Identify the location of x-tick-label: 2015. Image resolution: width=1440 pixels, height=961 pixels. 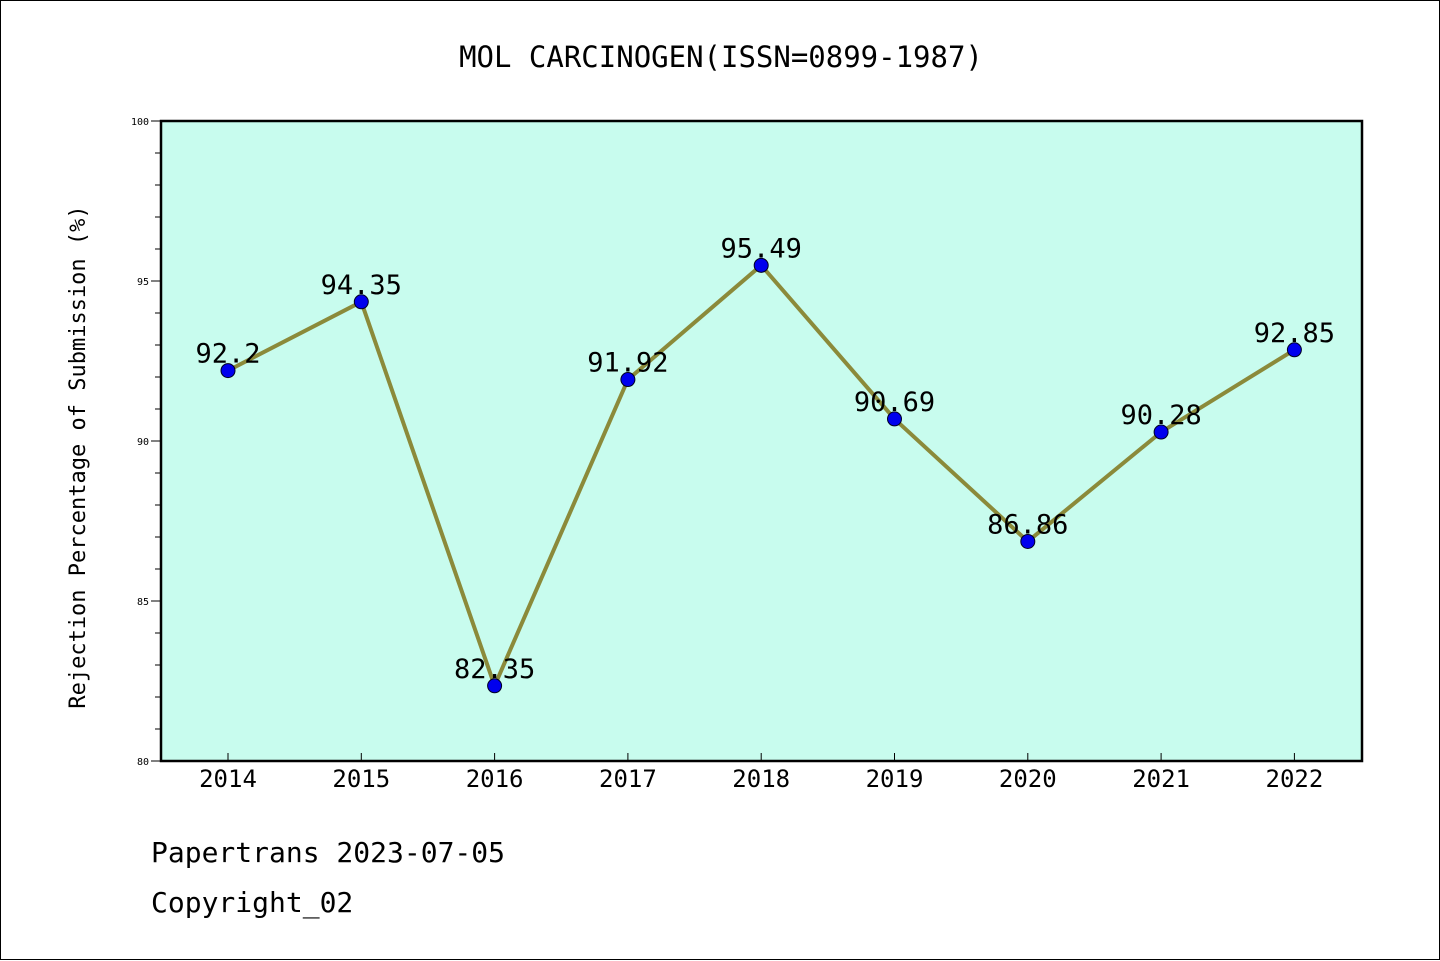
(361, 779).